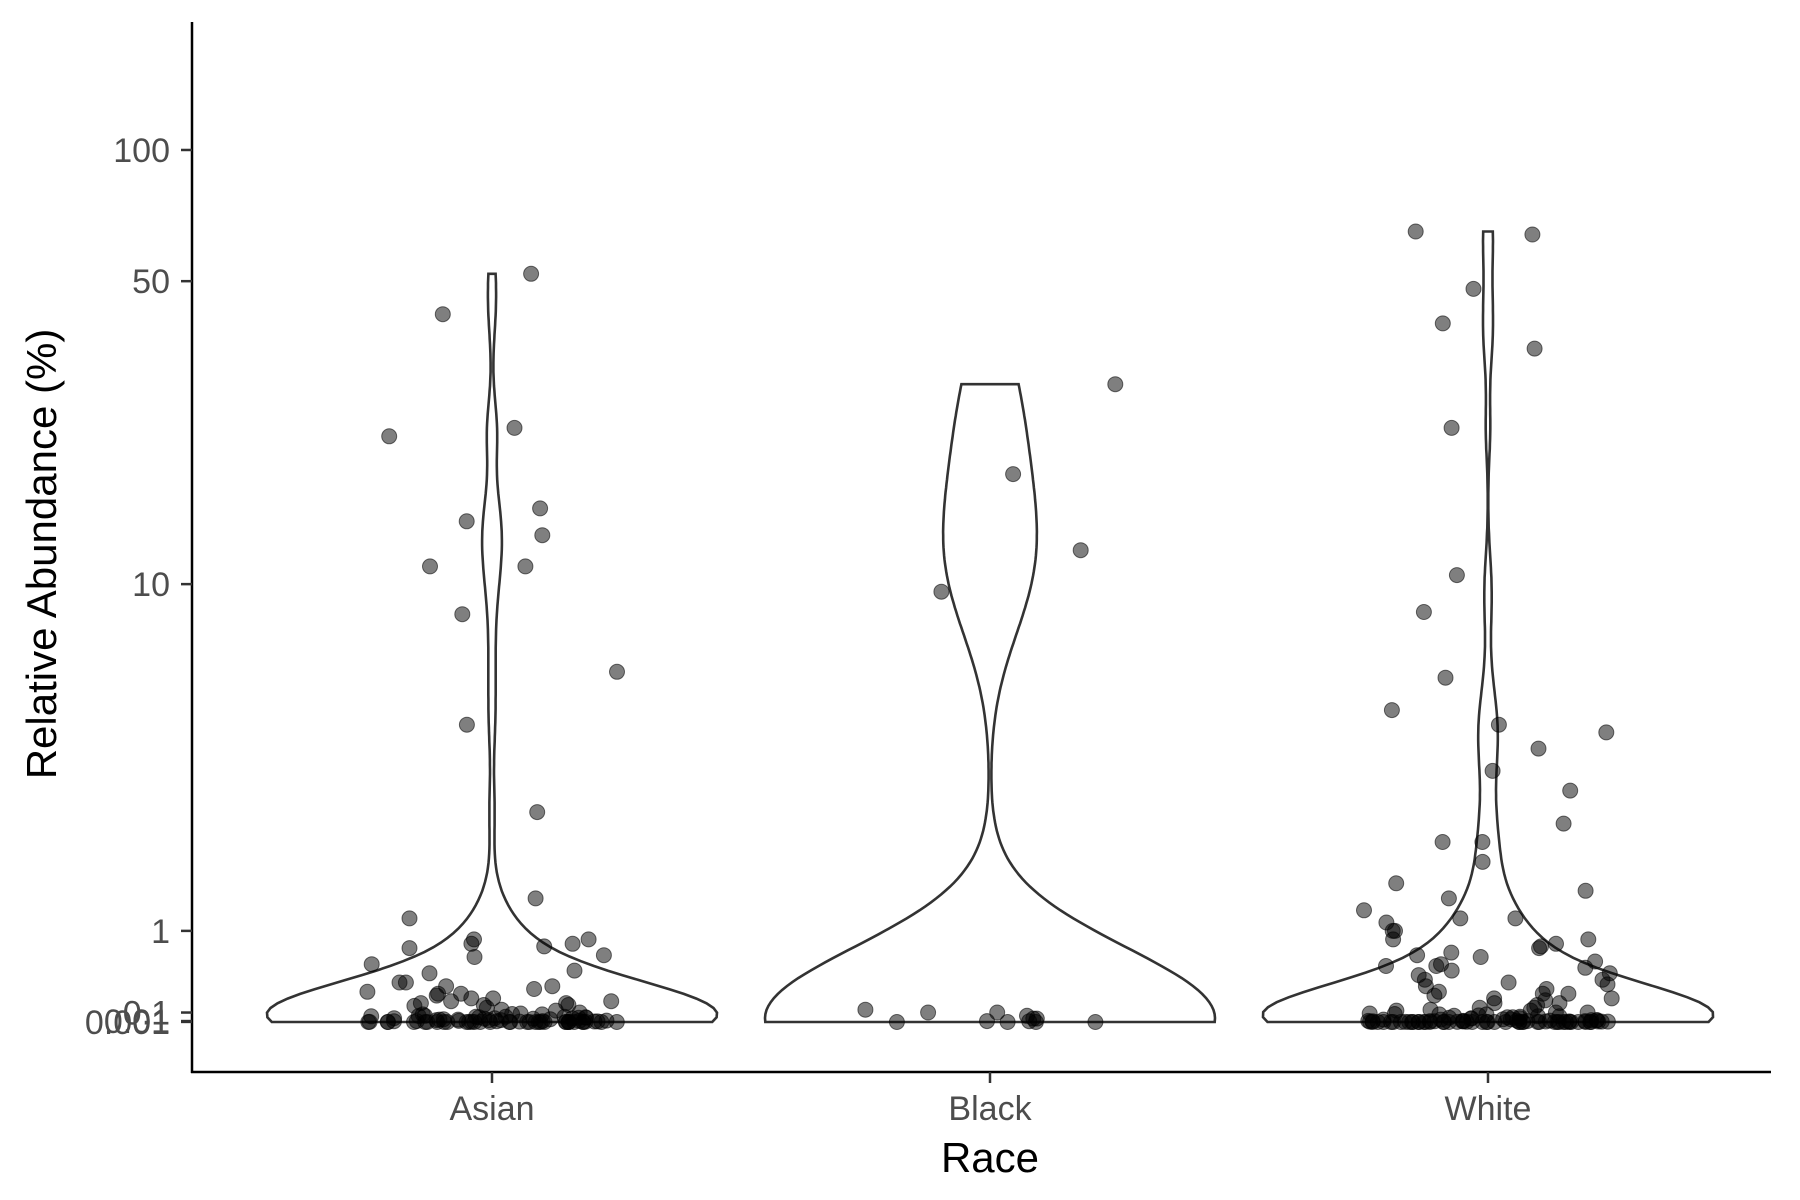  I want to click on y-tick-label: 0.1, so click(146, 1014).